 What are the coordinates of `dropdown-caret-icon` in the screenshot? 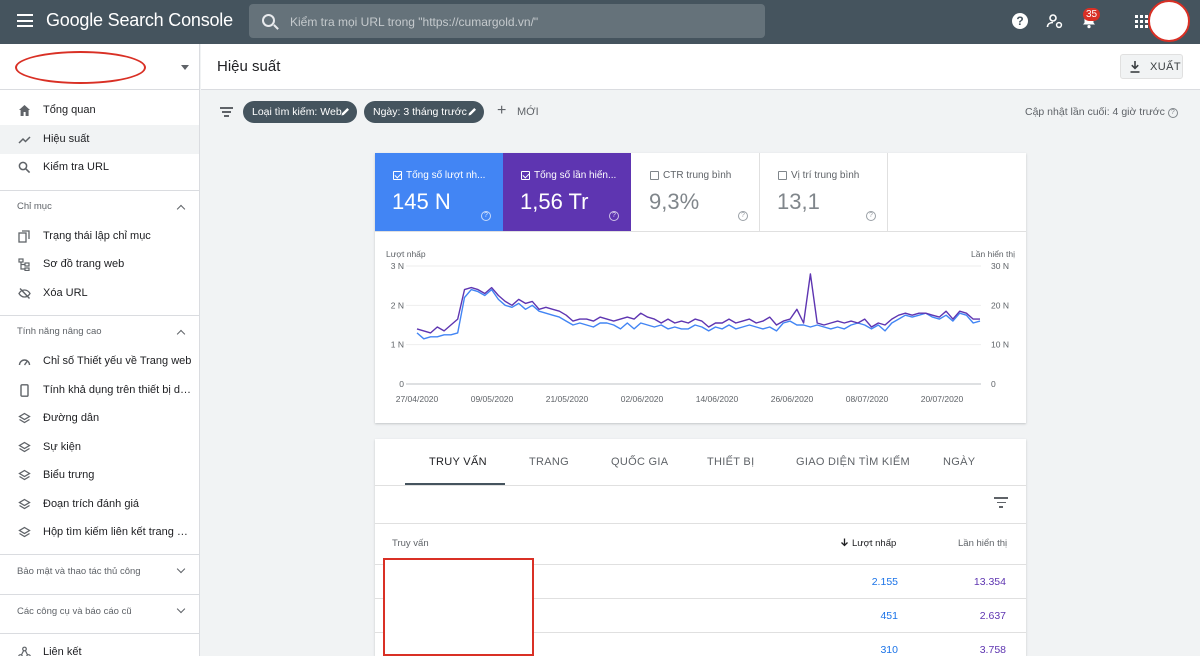 It's located at (185, 67).